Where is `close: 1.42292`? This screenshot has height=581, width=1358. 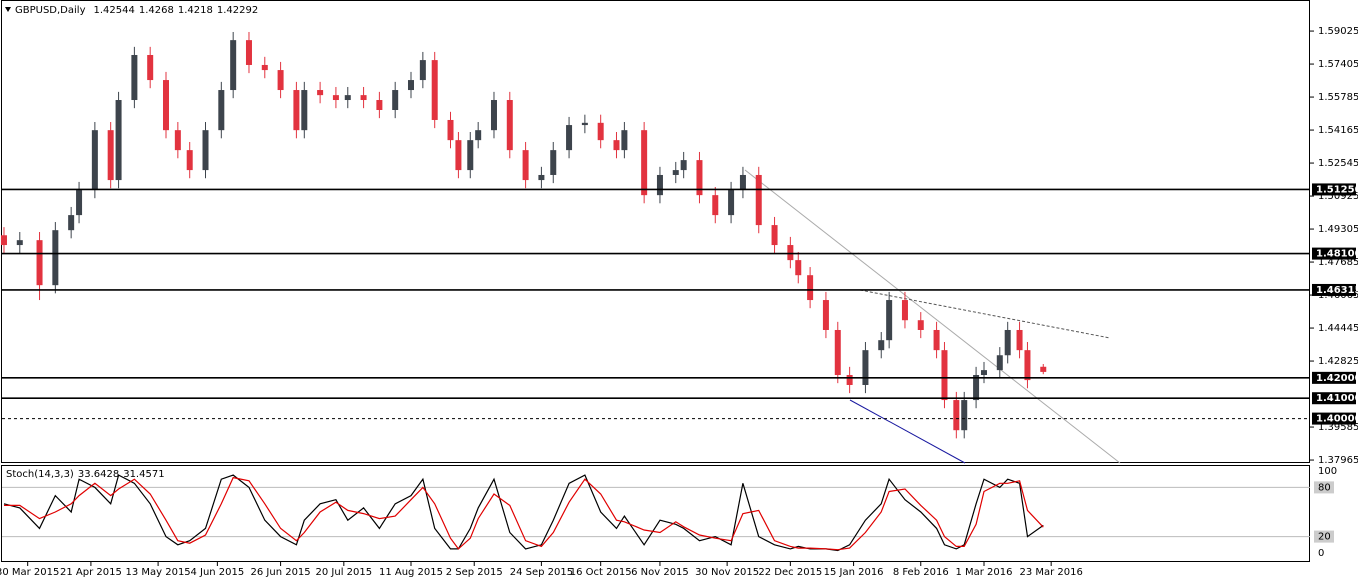
close: 1.42292 is located at coordinates (237, 10).